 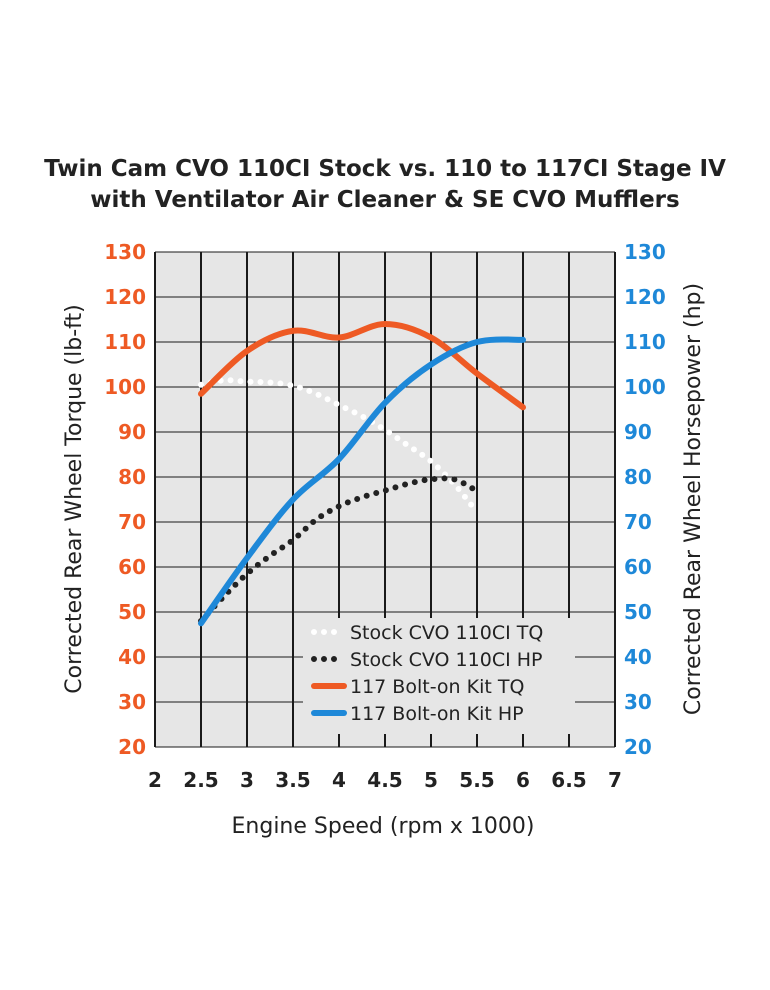 What do you see at coordinates (125, 297) in the screenshot?
I see `left-axis-tick-label: 120` at bounding box center [125, 297].